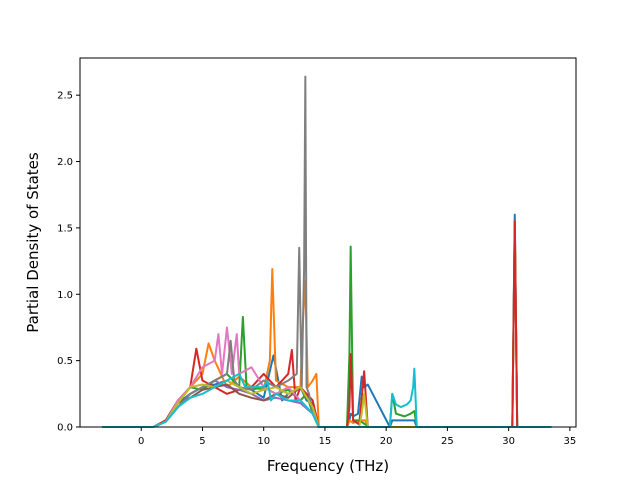 The width and height of the screenshot is (640, 480). I want to click on y-tick-label: 0.0, so click(65, 428).